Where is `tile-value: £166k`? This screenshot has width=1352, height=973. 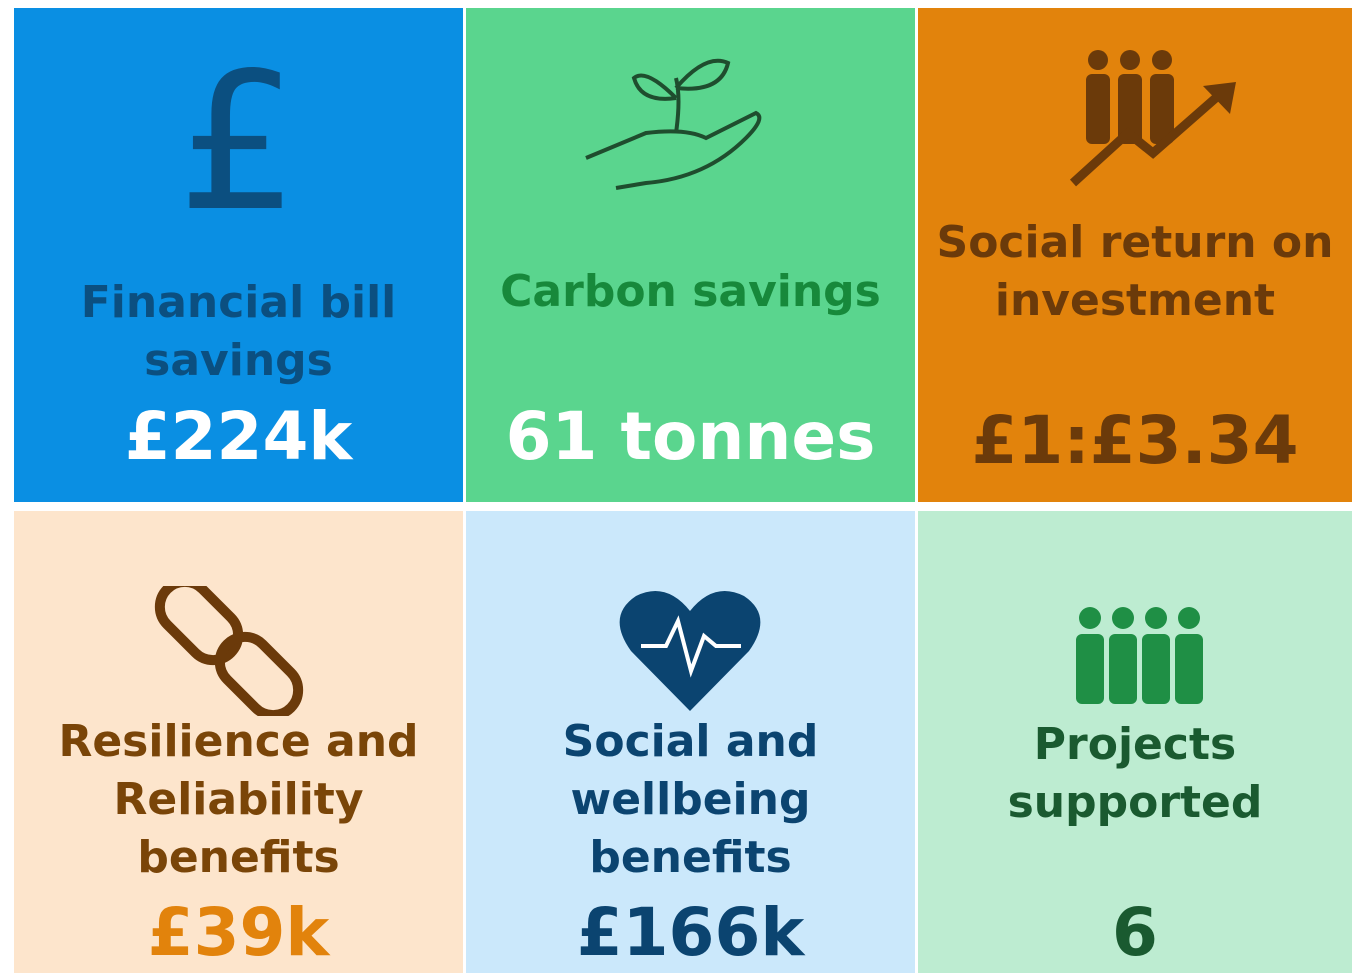
tile-value: £166k is located at coordinates (690, 932).